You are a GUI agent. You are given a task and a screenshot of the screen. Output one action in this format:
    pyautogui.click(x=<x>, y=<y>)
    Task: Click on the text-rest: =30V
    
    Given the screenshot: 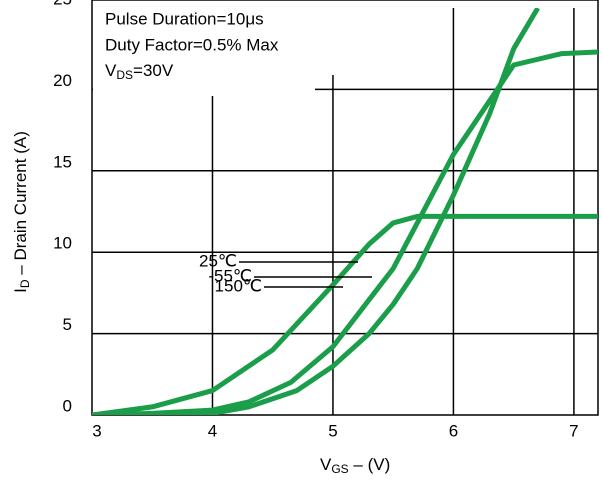 What is the action you would take?
    pyautogui.click(x=153, y=70)
    